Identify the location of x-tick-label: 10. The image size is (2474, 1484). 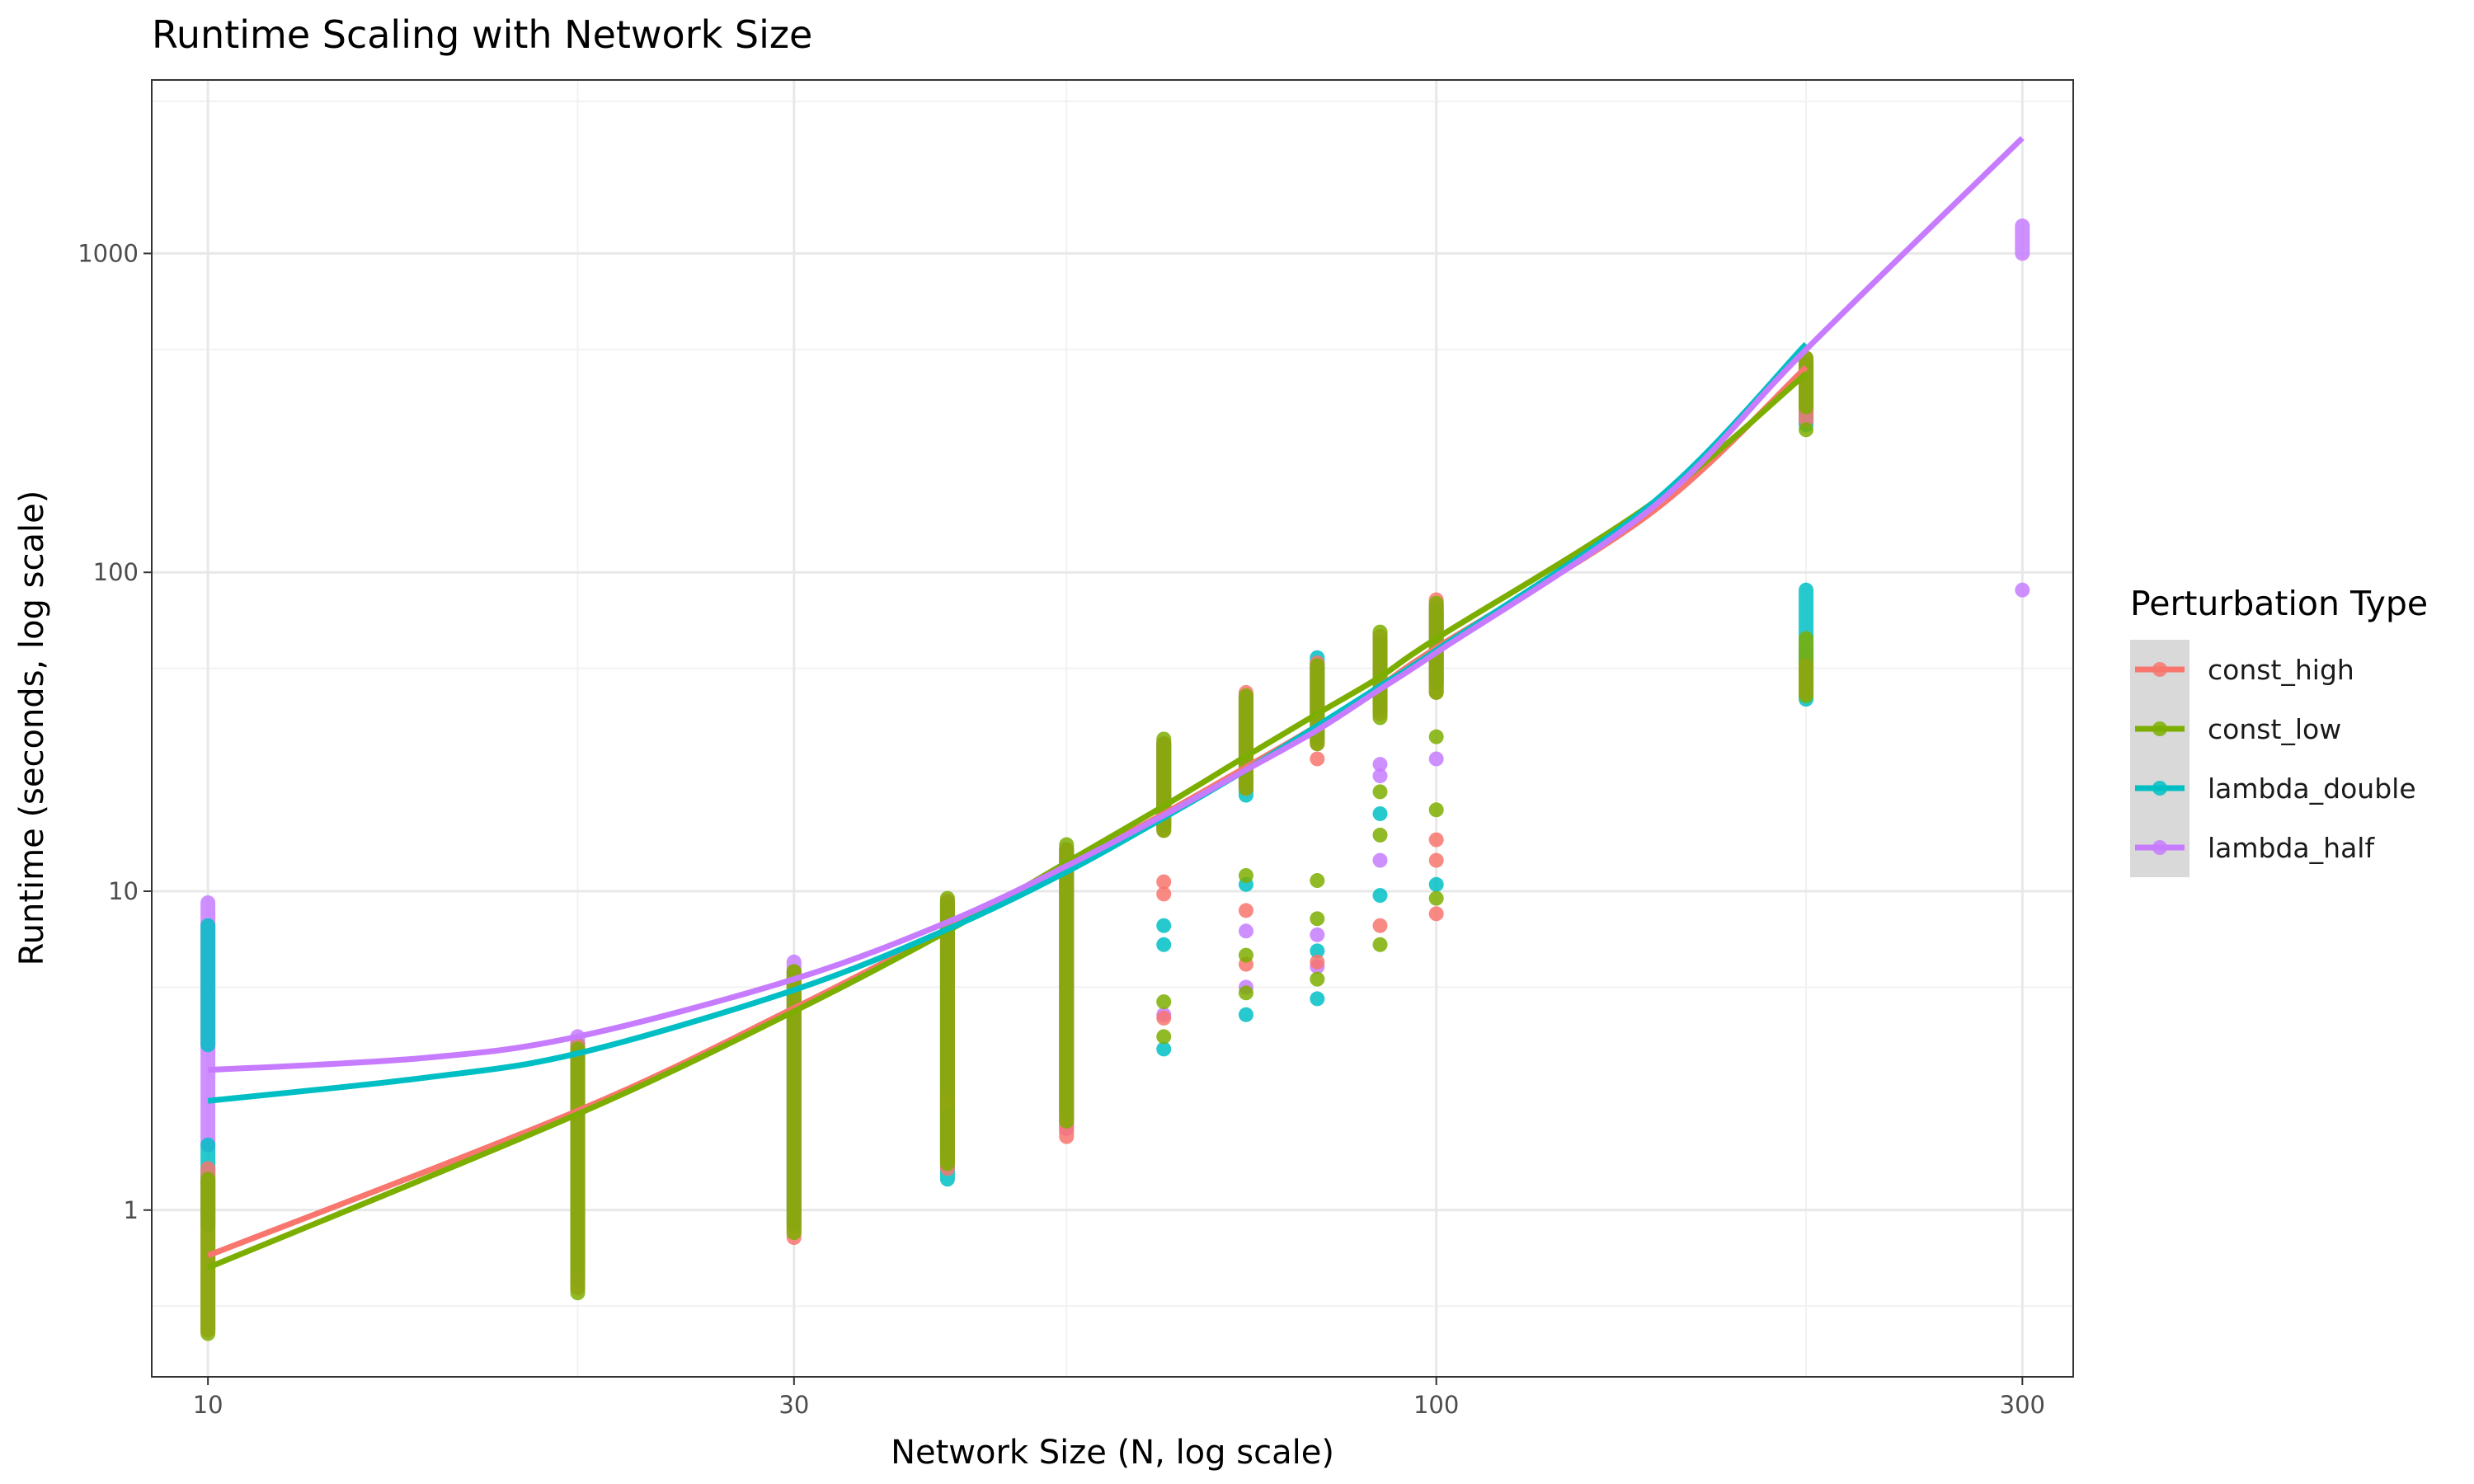
(208, 1405).